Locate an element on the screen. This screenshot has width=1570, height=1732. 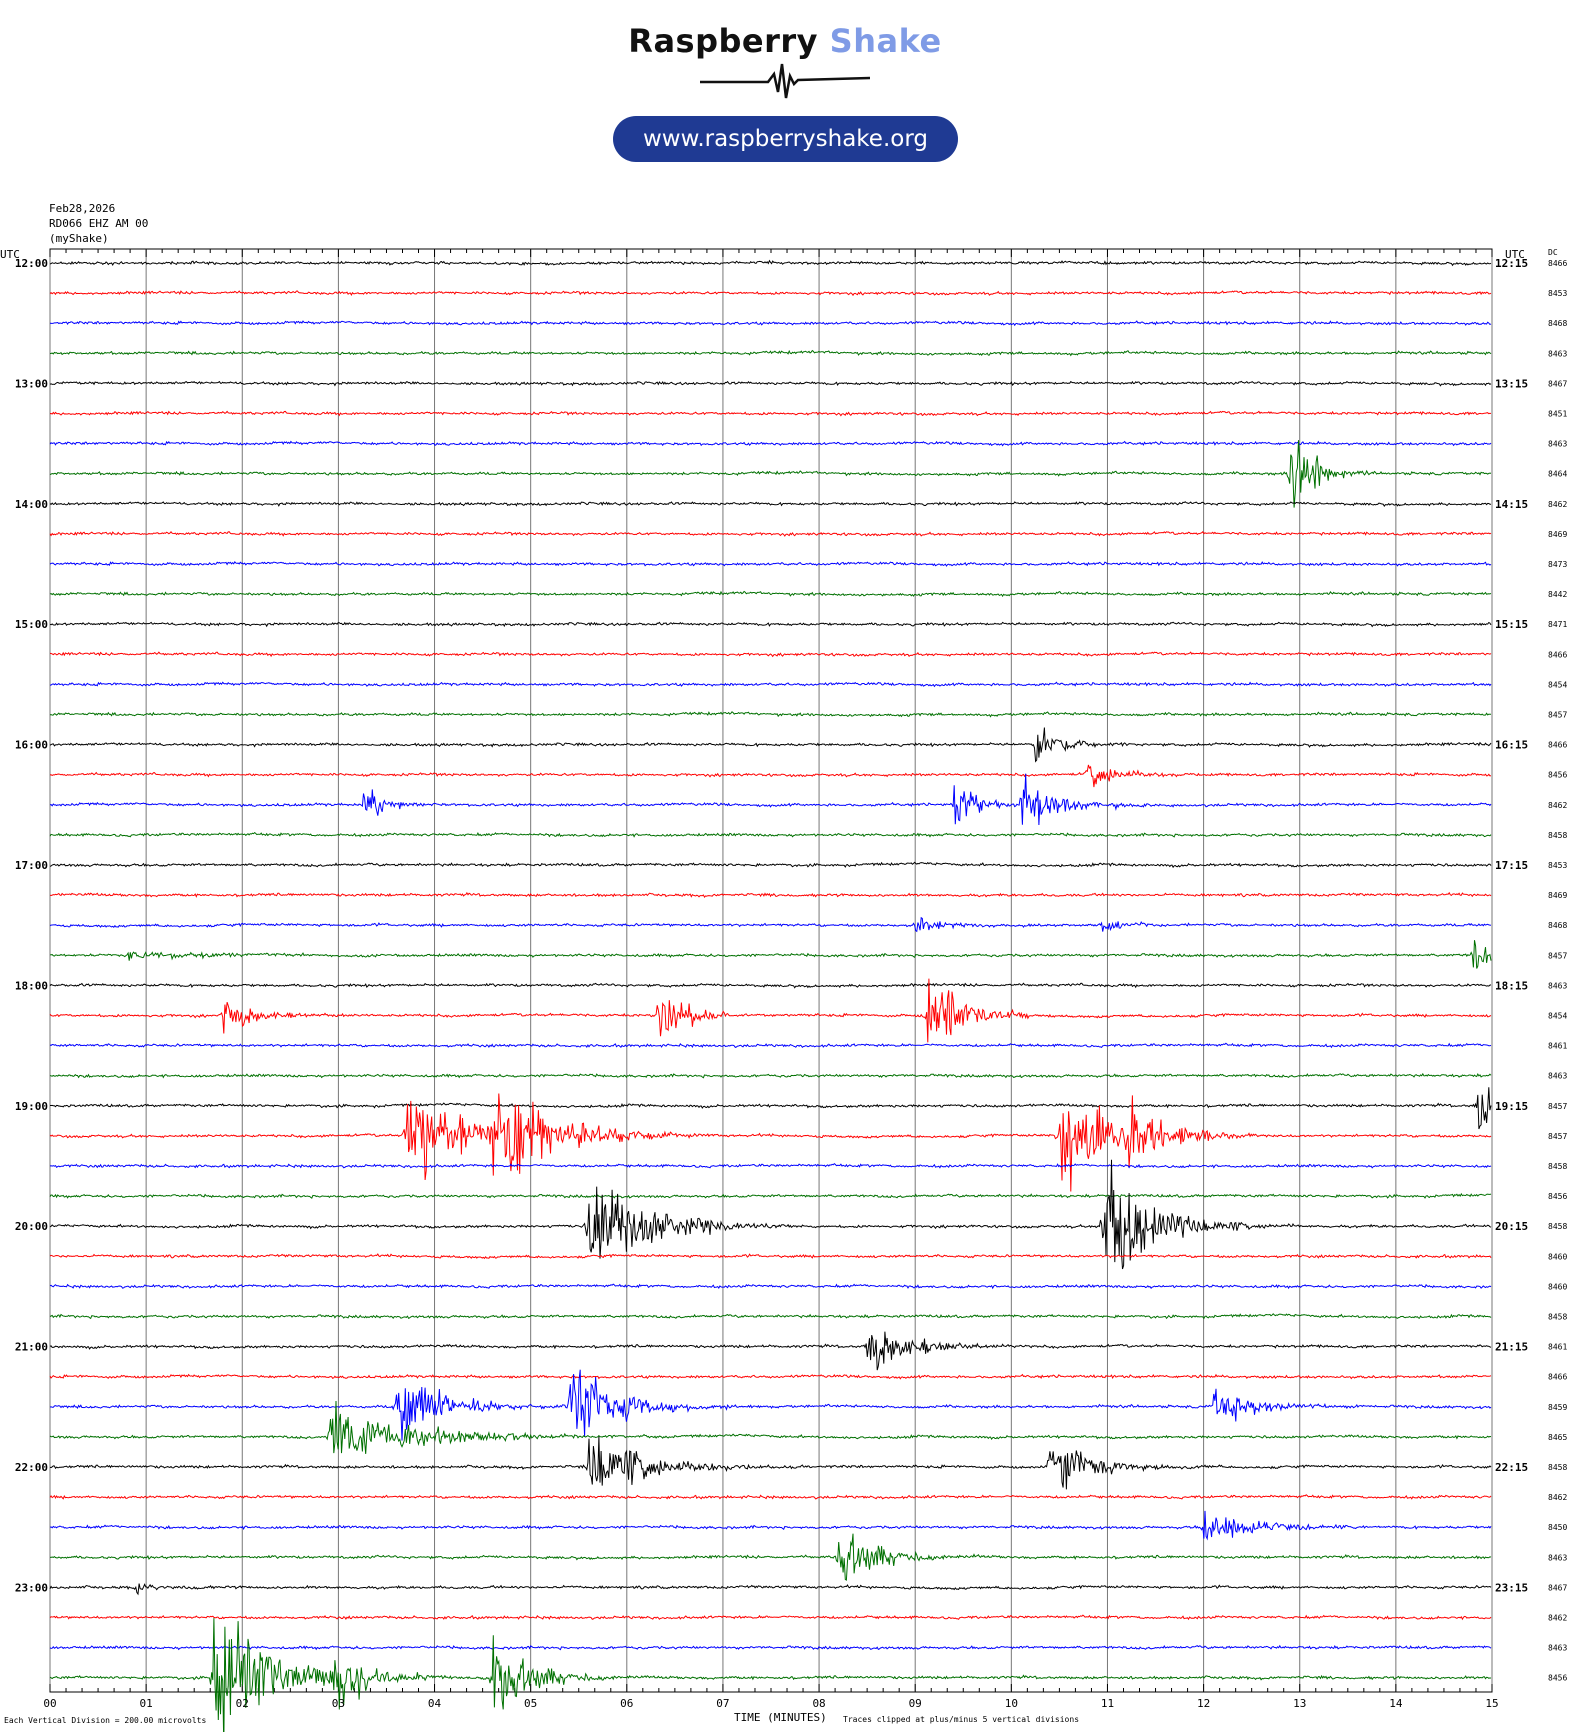
header-station: RD066 EHZ AM 00 is located at coordinates (99, 223).